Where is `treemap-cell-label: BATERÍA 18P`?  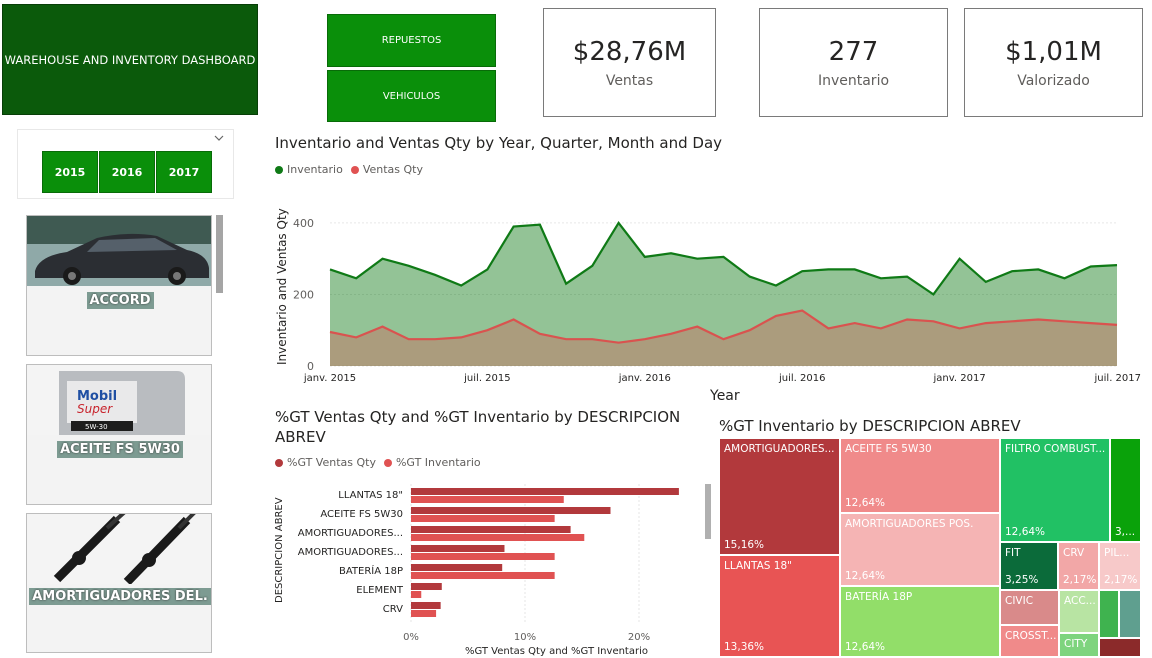
treemap-cell-label: BATERÍA 18P is located at coordinates (879, 597).